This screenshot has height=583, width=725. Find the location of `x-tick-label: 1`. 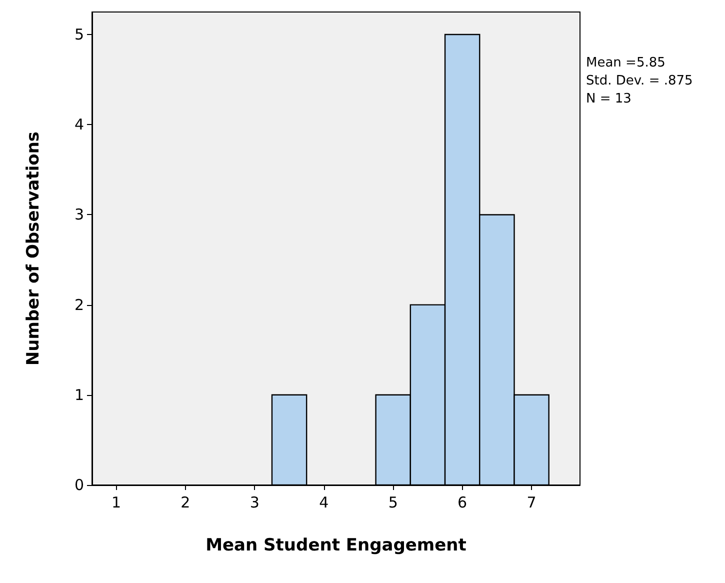

x-tick-label: 1 is located at coordinates (116, 503).